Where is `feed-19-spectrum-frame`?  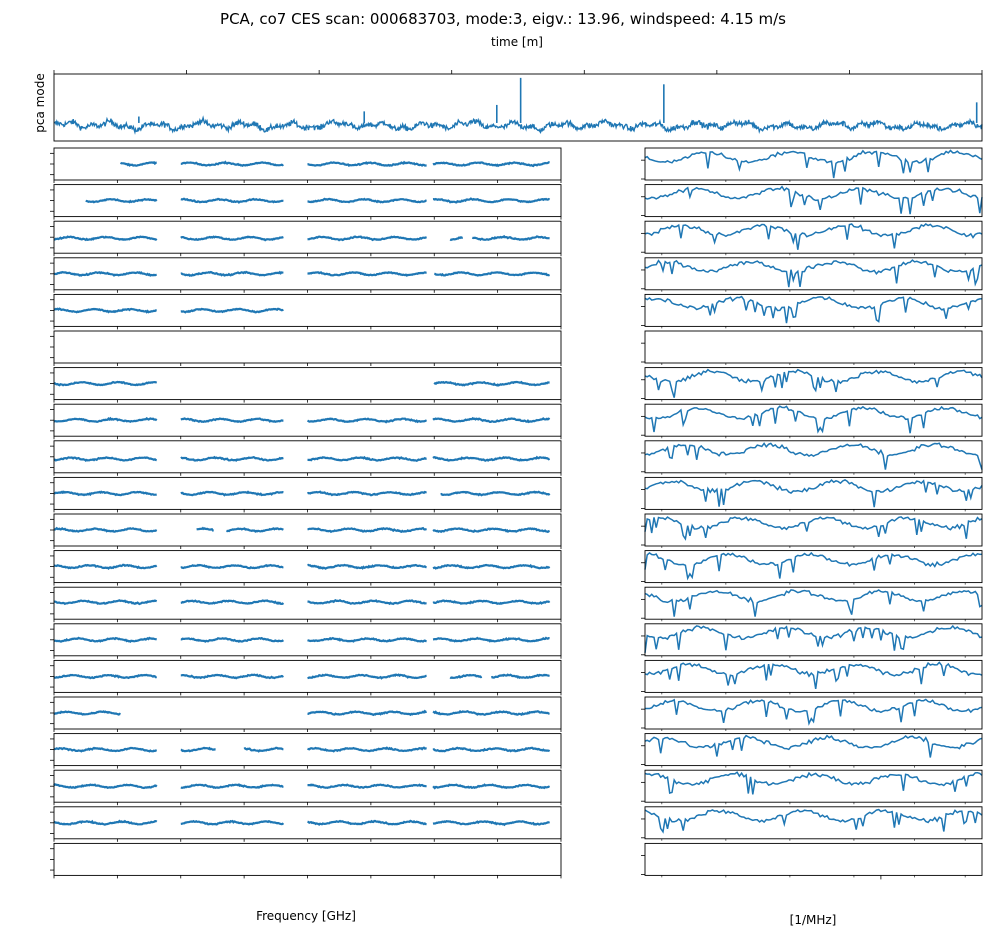
feed-19-spectrum-frame is located at coordinates (813, 823).